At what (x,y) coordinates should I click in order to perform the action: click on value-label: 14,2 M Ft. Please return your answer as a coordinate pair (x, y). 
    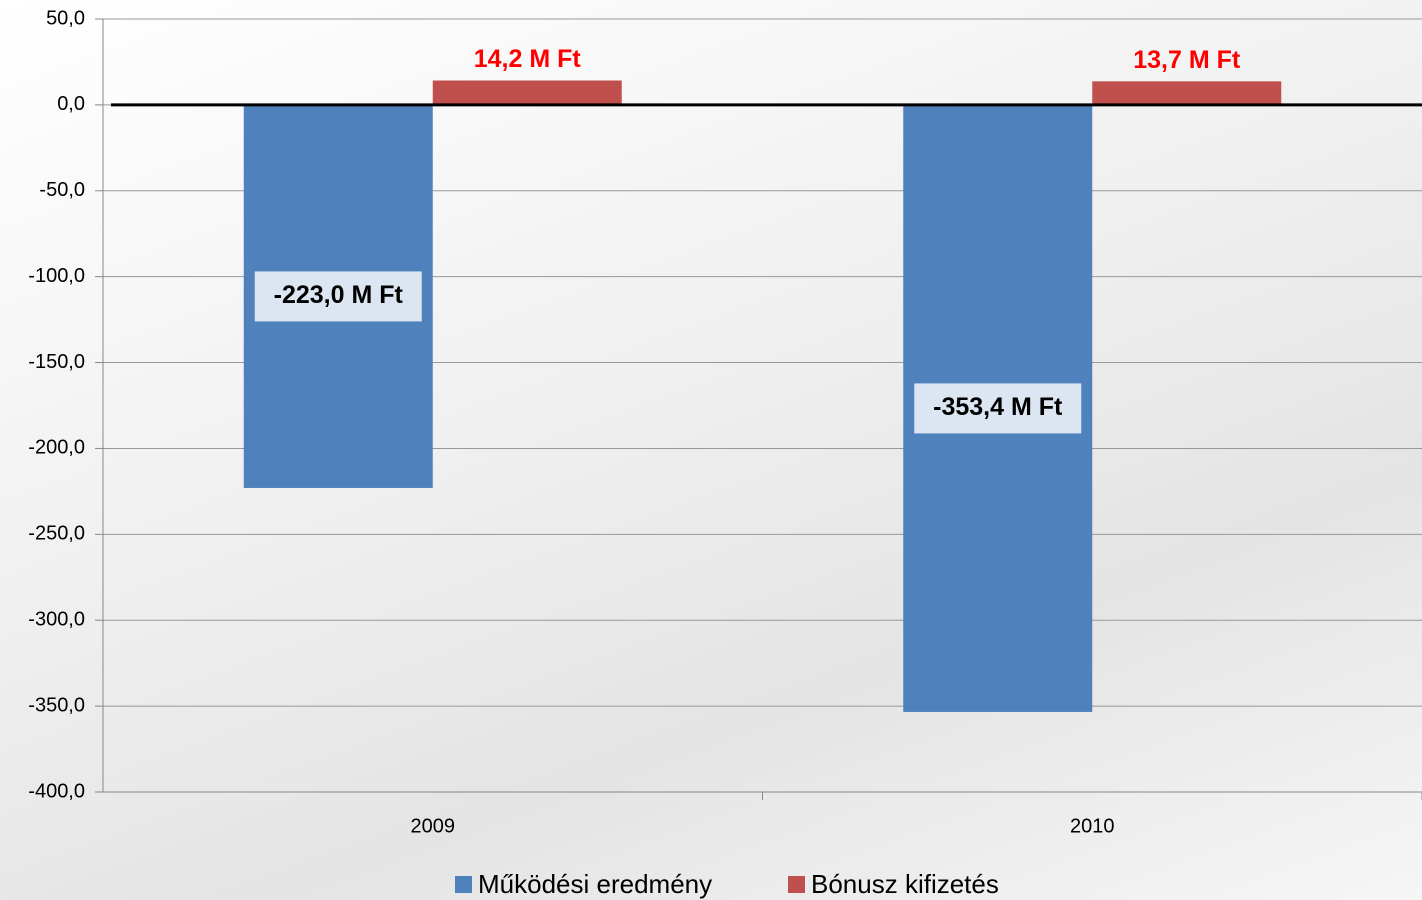
    Looking at the image, I should click on (528, 59).